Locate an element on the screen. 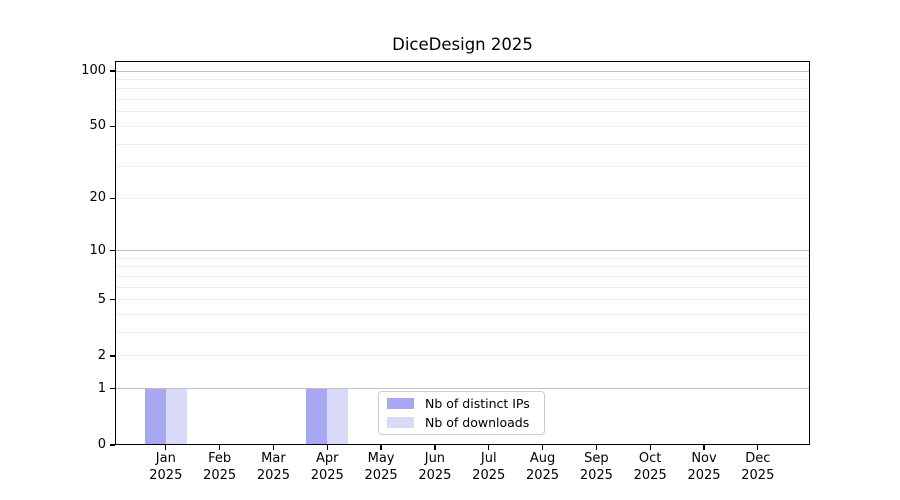  legend-label-downloads: Nb of downloads is located at coordinates (477, 422).